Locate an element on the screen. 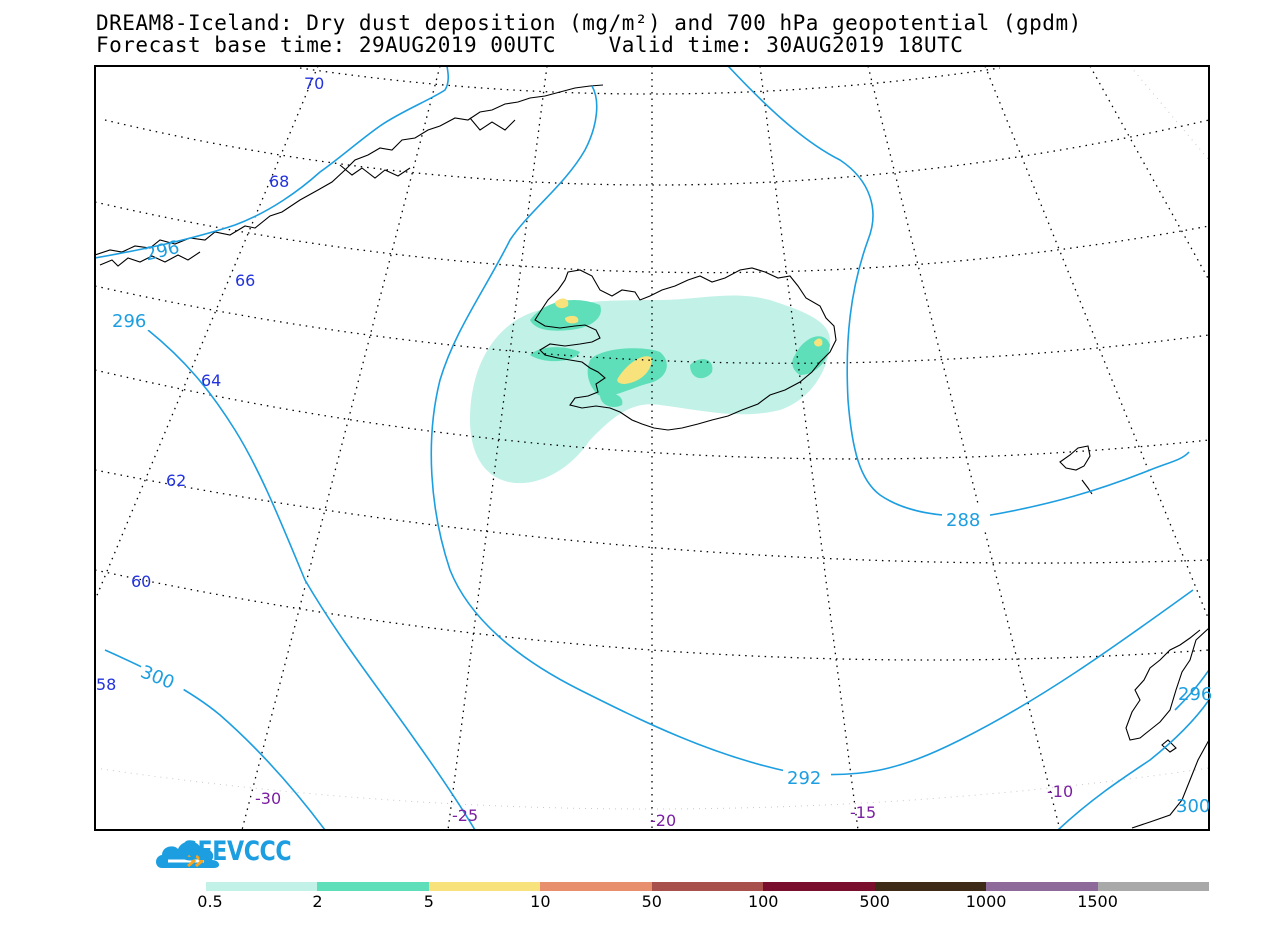  dust-area-light is located at coordinates (650, 389).